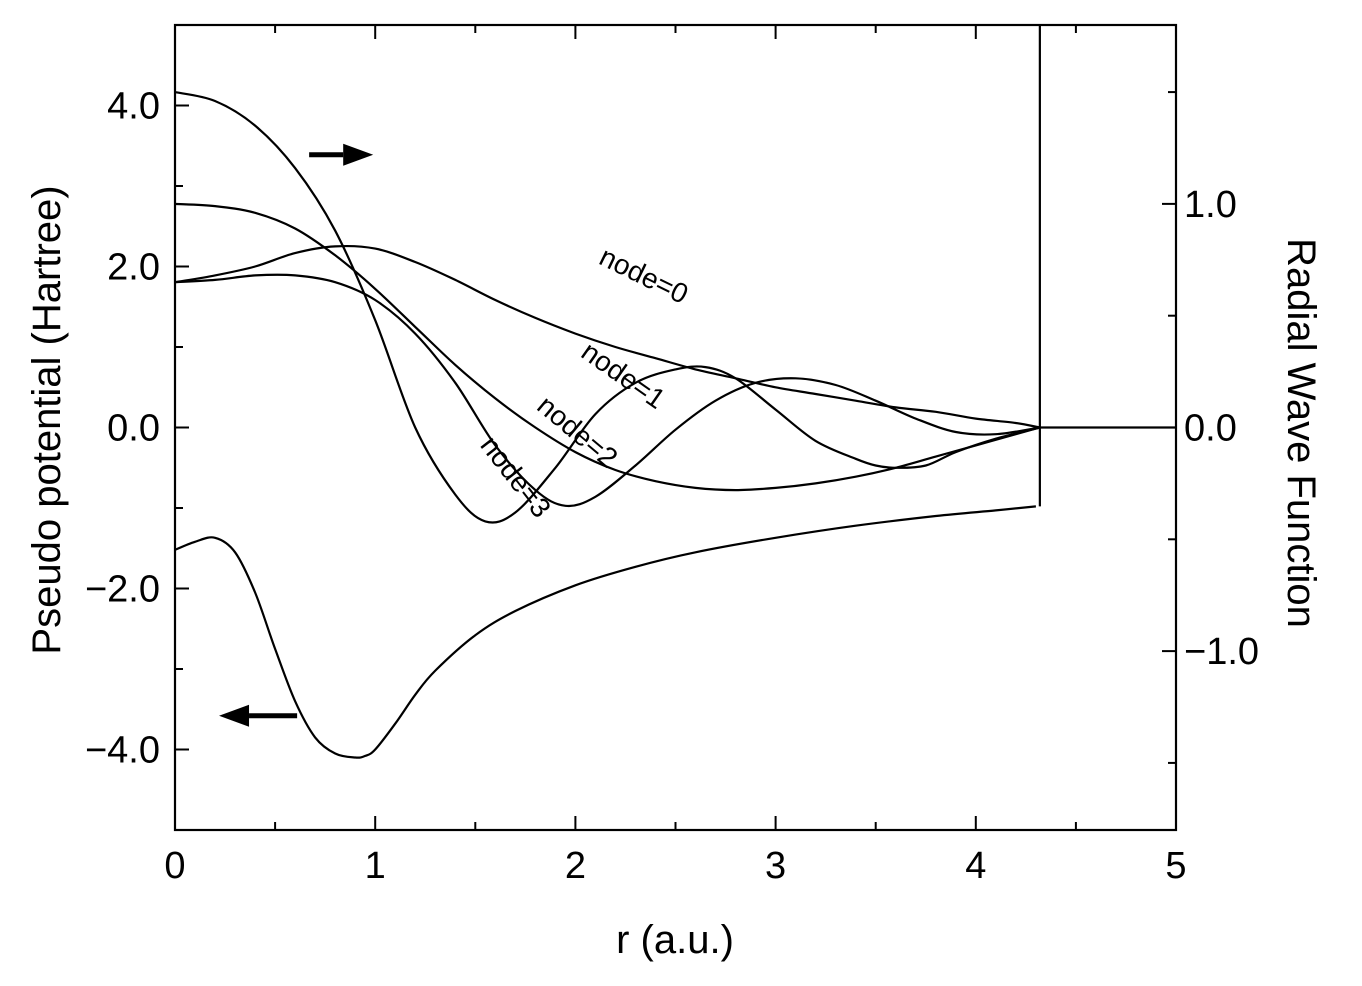 This screenshot has width=1362, height=986. I want to click on x-tick-label: 0, so click(174, 866).